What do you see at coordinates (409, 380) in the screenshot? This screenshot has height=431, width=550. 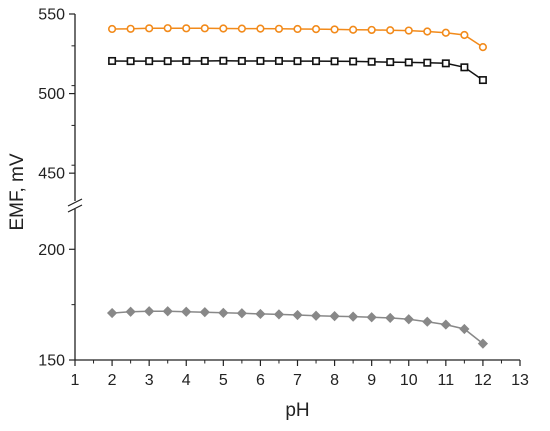 I see `x-tick-label: 10` at bounding box center [409, 380].